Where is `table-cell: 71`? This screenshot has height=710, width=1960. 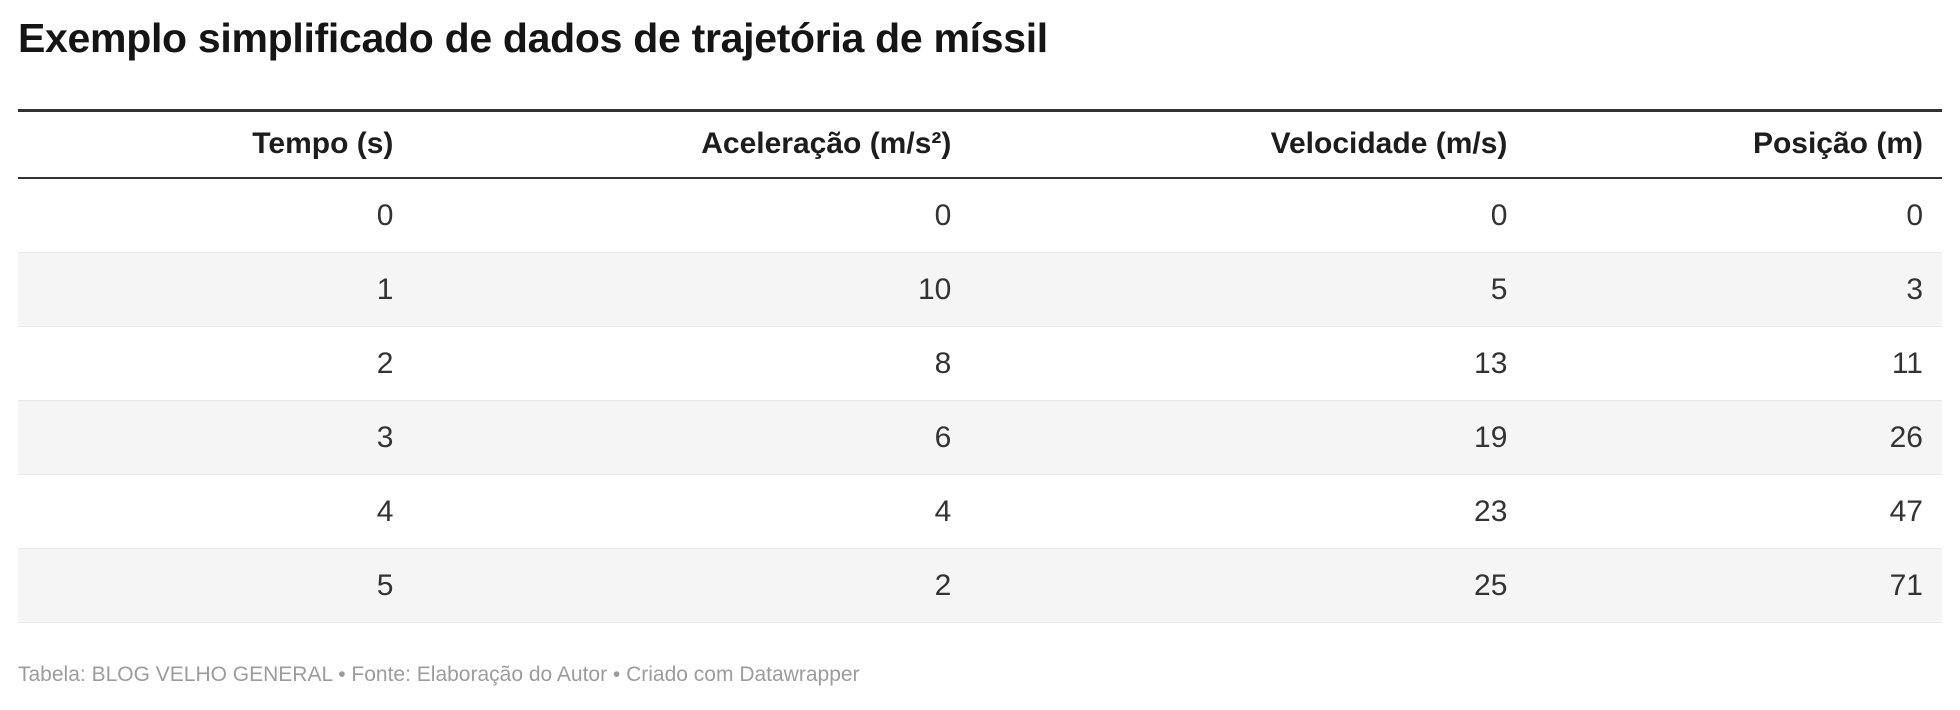
table-cell: 71 is located at coordinates (1906, 585).